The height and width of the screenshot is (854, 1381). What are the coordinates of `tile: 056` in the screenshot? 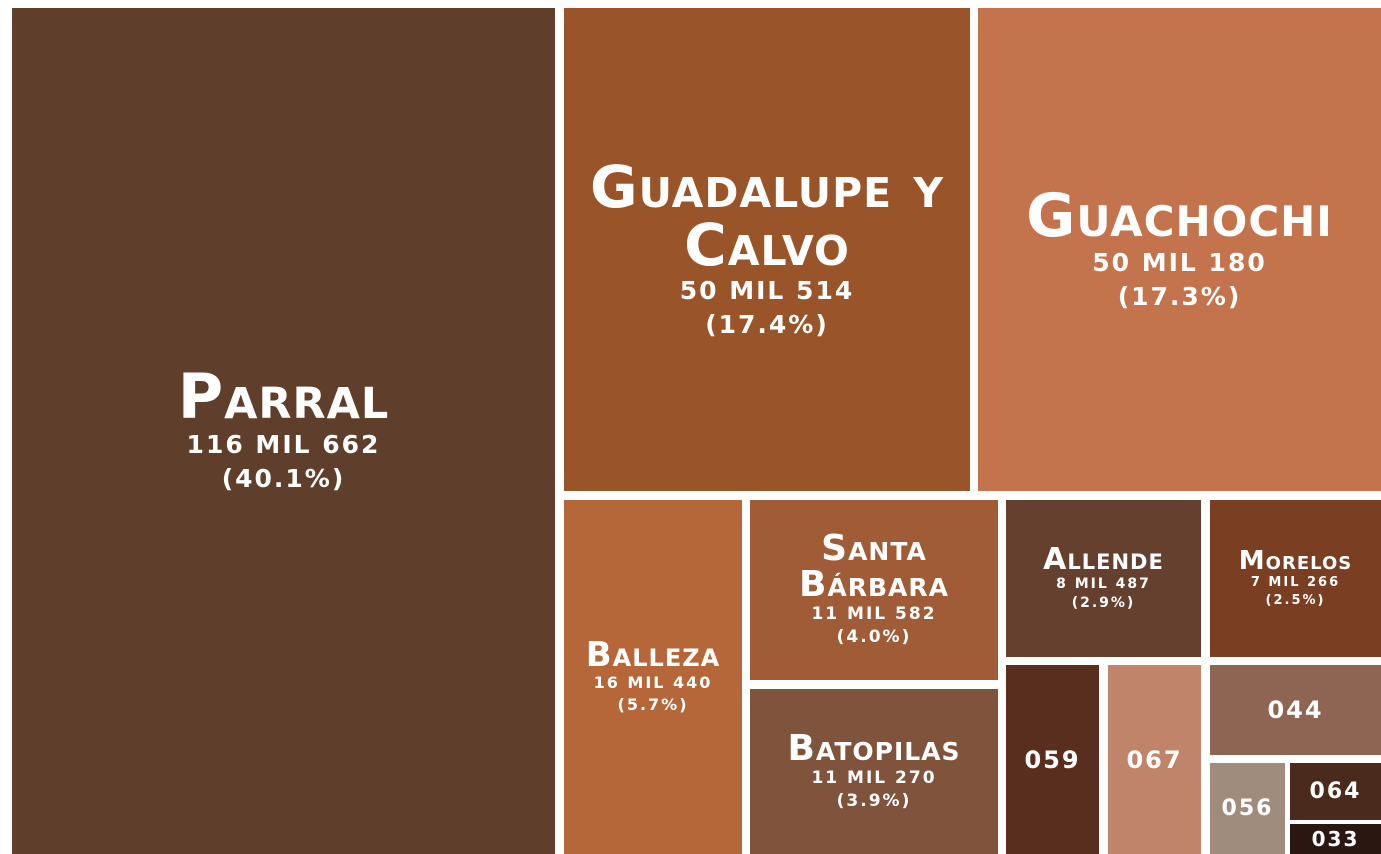 It's located at (1247, 808).